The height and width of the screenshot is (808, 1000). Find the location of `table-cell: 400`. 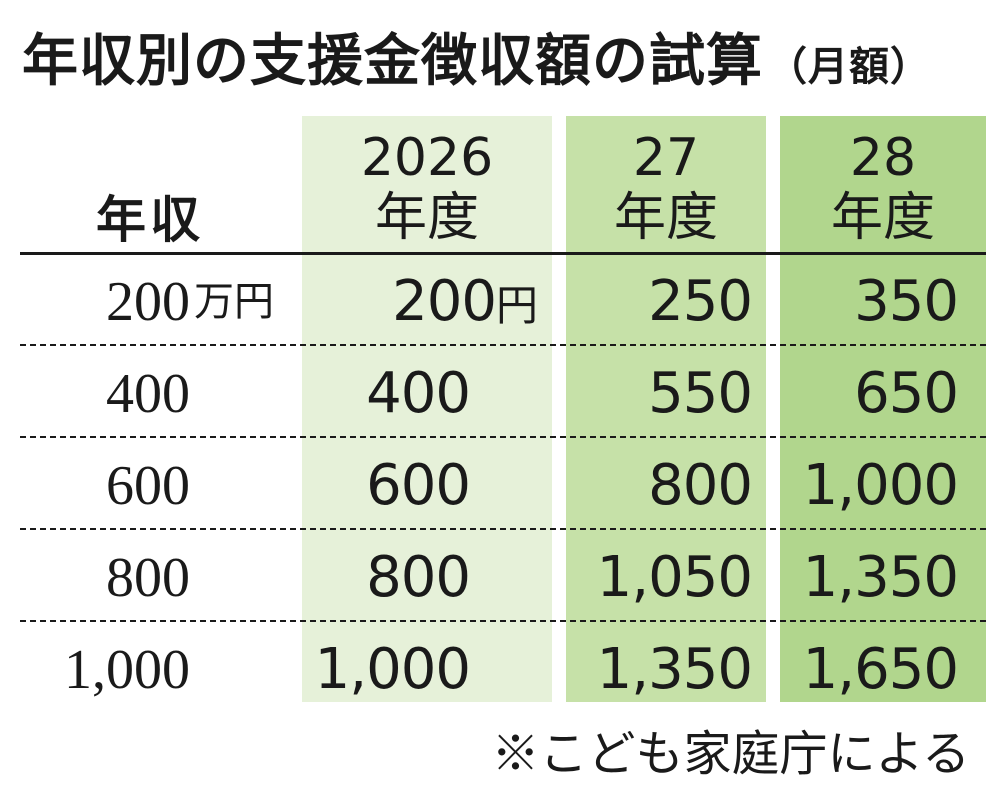

table-cell: 400 is located at coordinates (418, 393).